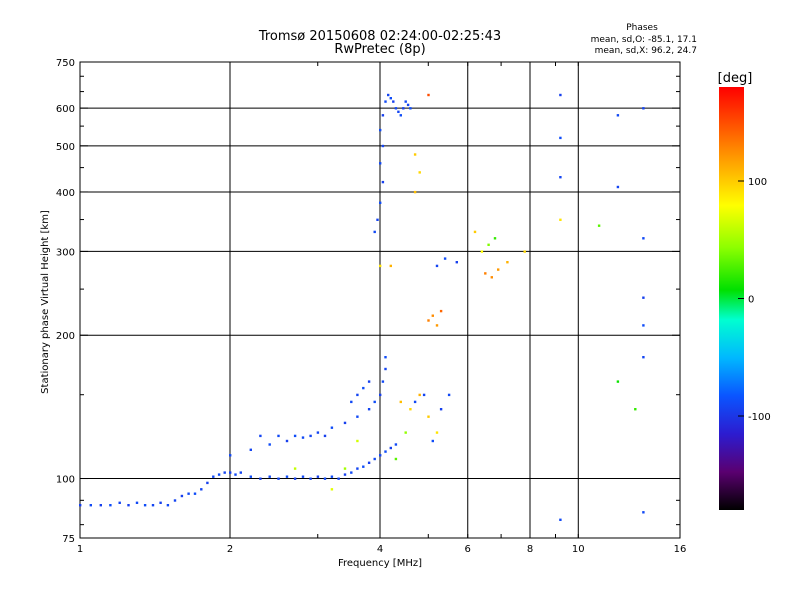  What do you see at coordinates (578, 549) in the screenshot?
I see `x-tick-label: 10` at bounding box center [578, 549].